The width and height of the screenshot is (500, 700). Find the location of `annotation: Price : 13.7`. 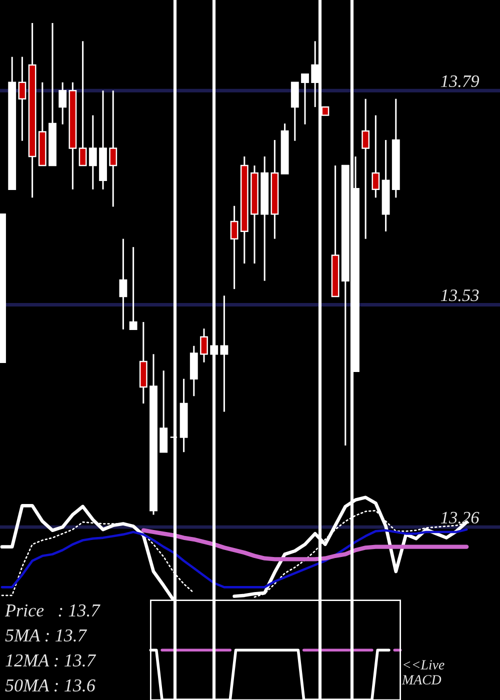

annotation: Price : 13.7 is located at coordinates (52, 610).